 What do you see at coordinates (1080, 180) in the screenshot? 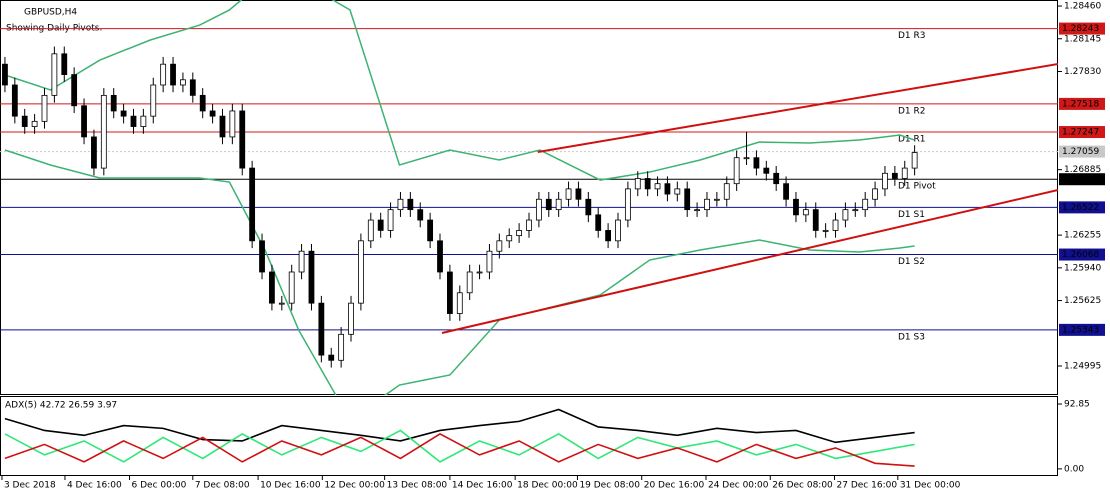
I see `pivot-value-label: 1.26793` at bounding box center [1080, 180].